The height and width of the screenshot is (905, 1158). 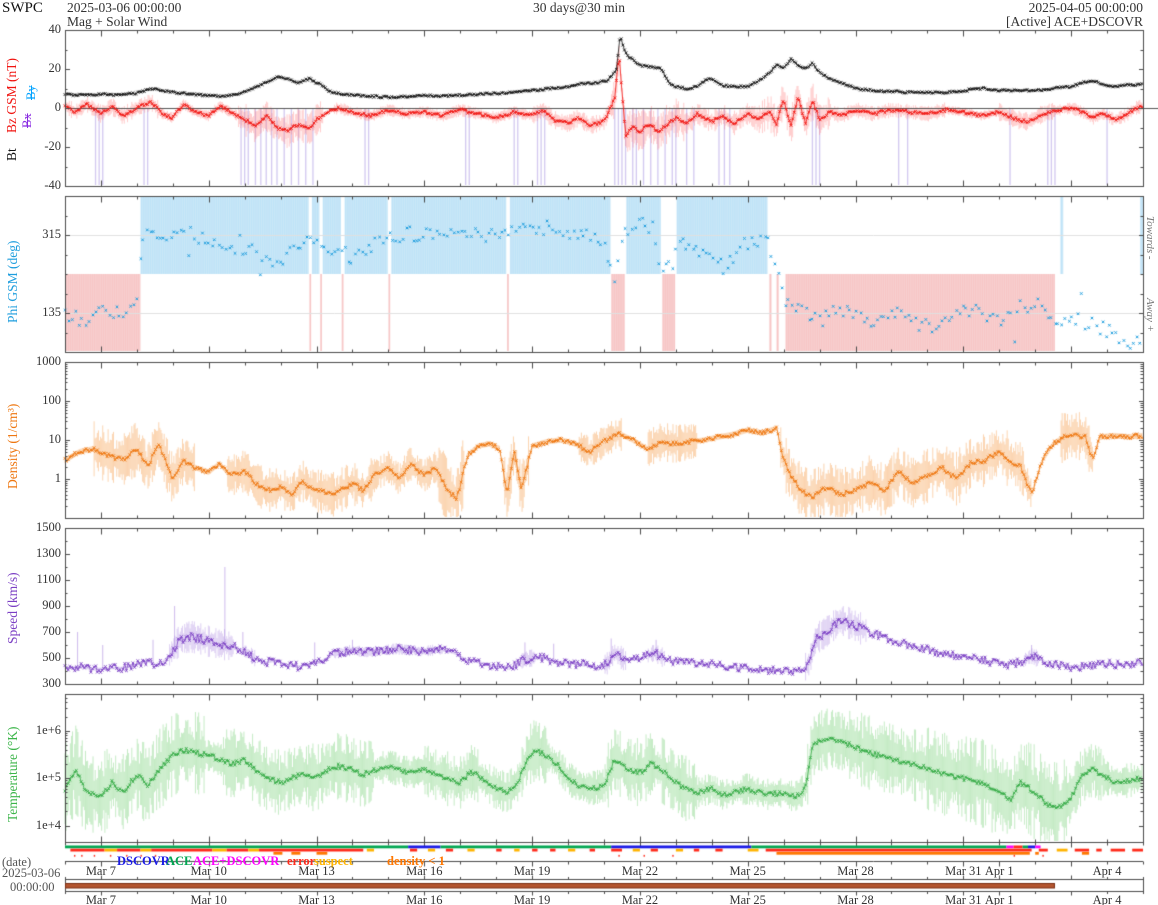 What do you see at coordinates (301, 861) in the screenshot?
I see `legend-item-error: error` at bounding box center [301, 861].